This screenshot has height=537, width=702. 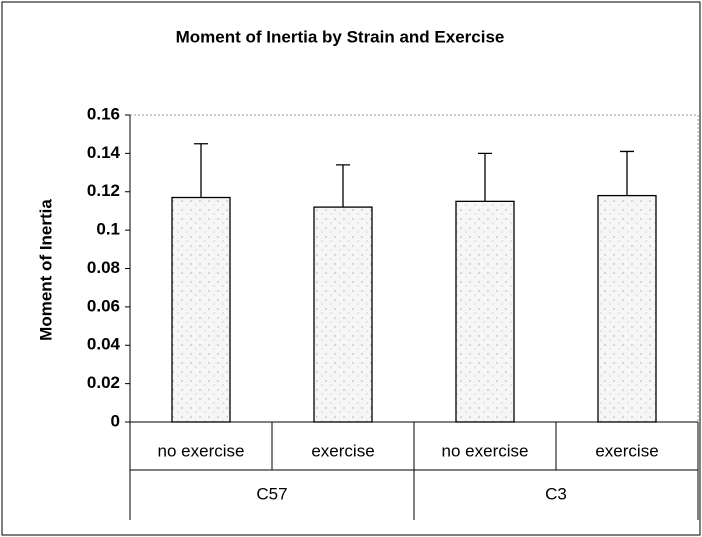 What do you see at coordinates (108, 229) in the screenshot?
I see `y-tick-label: 0.1` at bounding box center [108, 229].